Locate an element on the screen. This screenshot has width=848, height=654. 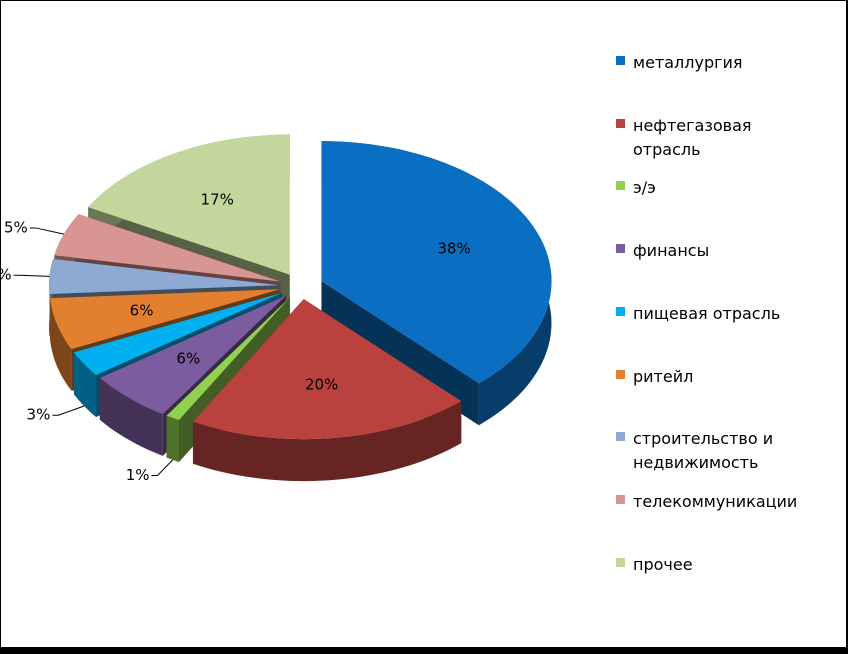
legend-item: телекоммуникации is located at coordinates (728, 502).